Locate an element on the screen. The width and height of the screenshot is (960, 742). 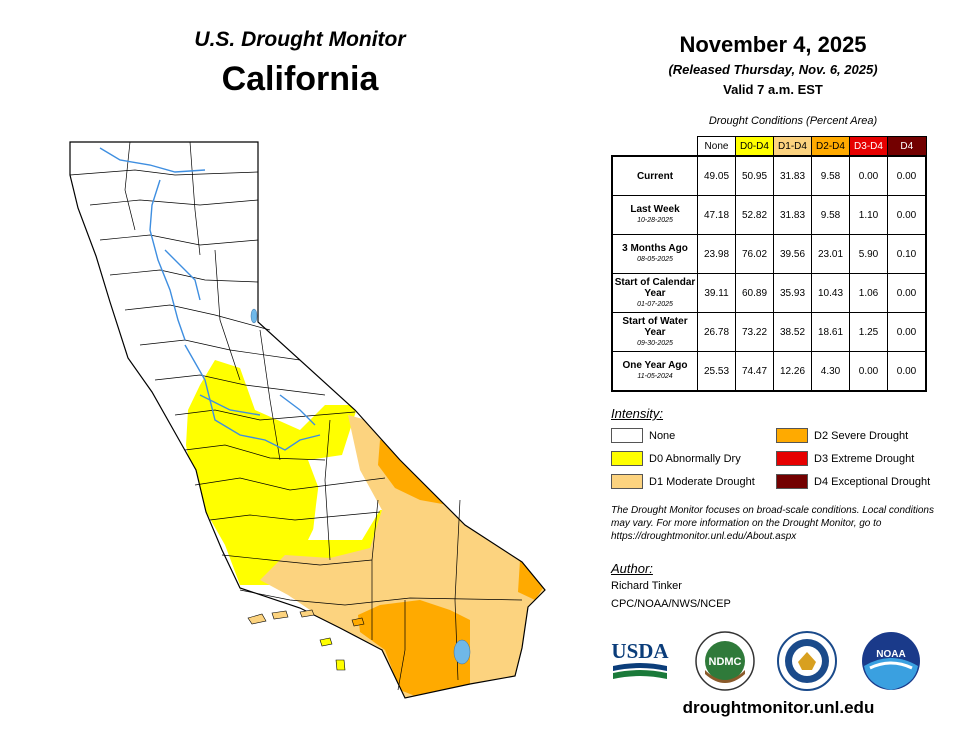
row-date: 10-28-2025 is located at coordinates (655, 220).